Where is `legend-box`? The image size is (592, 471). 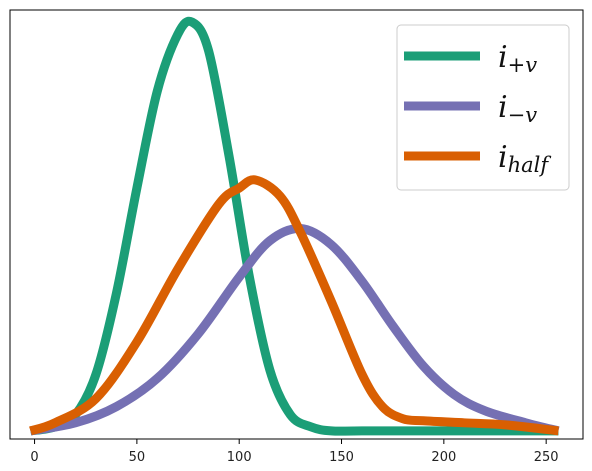 legend-box is located at coordinates (483, 107).